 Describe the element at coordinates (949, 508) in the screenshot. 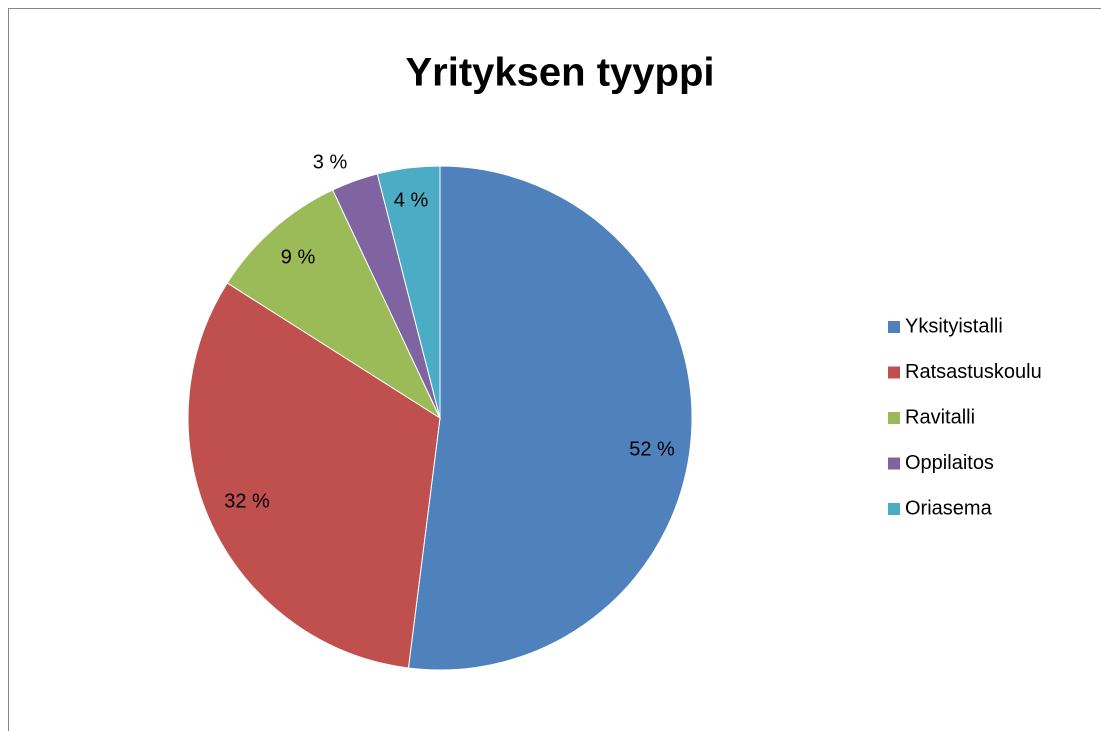

I see `legend-label: Oriasema` at that location.